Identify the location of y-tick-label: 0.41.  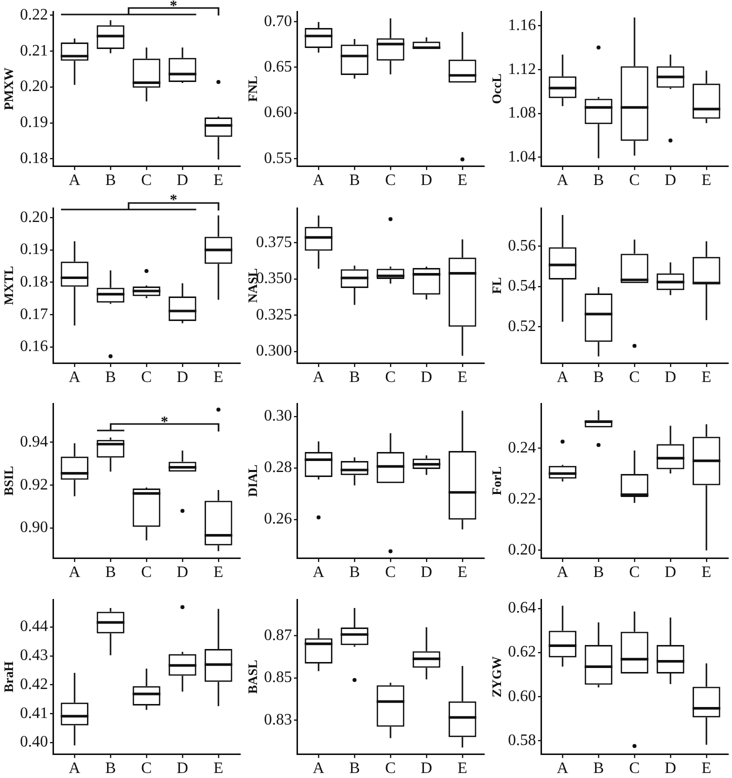
(34, 713).